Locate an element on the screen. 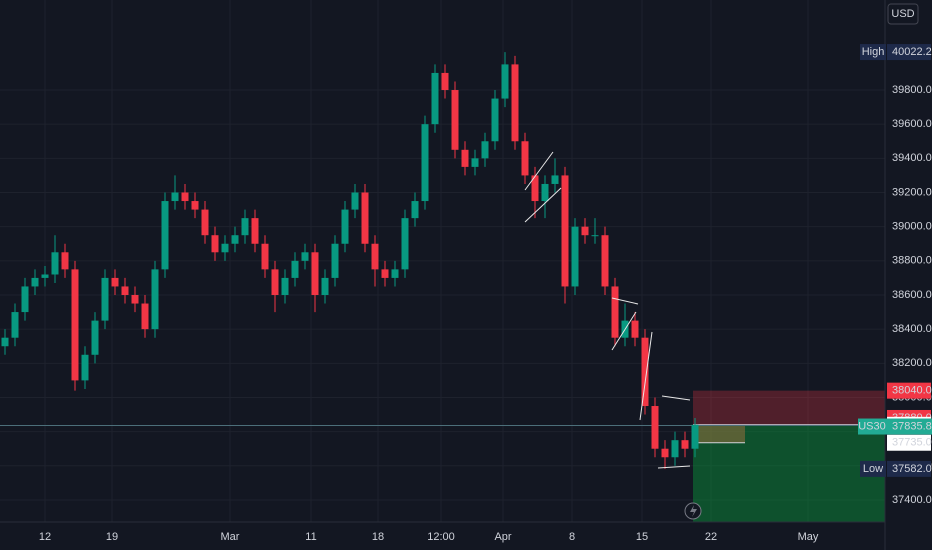  x-tick-label: 12:00 is located at coordinates (441, 537).